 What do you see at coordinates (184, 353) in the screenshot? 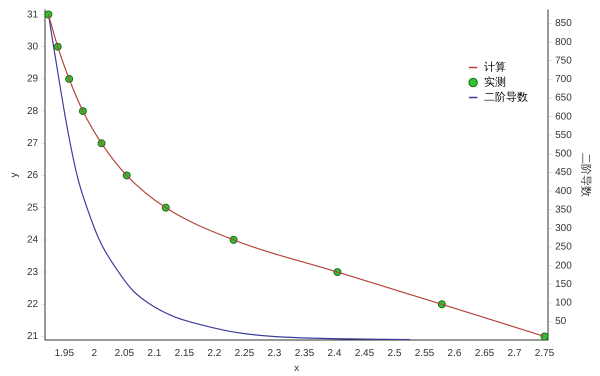
I see `x-tick-label: 2.15` at bounding box center [184, 353].